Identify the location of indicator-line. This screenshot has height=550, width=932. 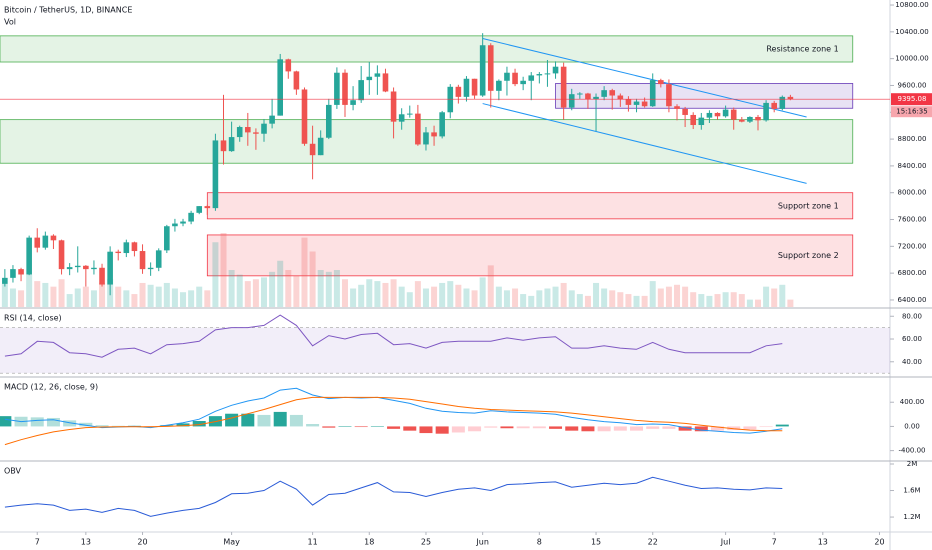
(393, 496).